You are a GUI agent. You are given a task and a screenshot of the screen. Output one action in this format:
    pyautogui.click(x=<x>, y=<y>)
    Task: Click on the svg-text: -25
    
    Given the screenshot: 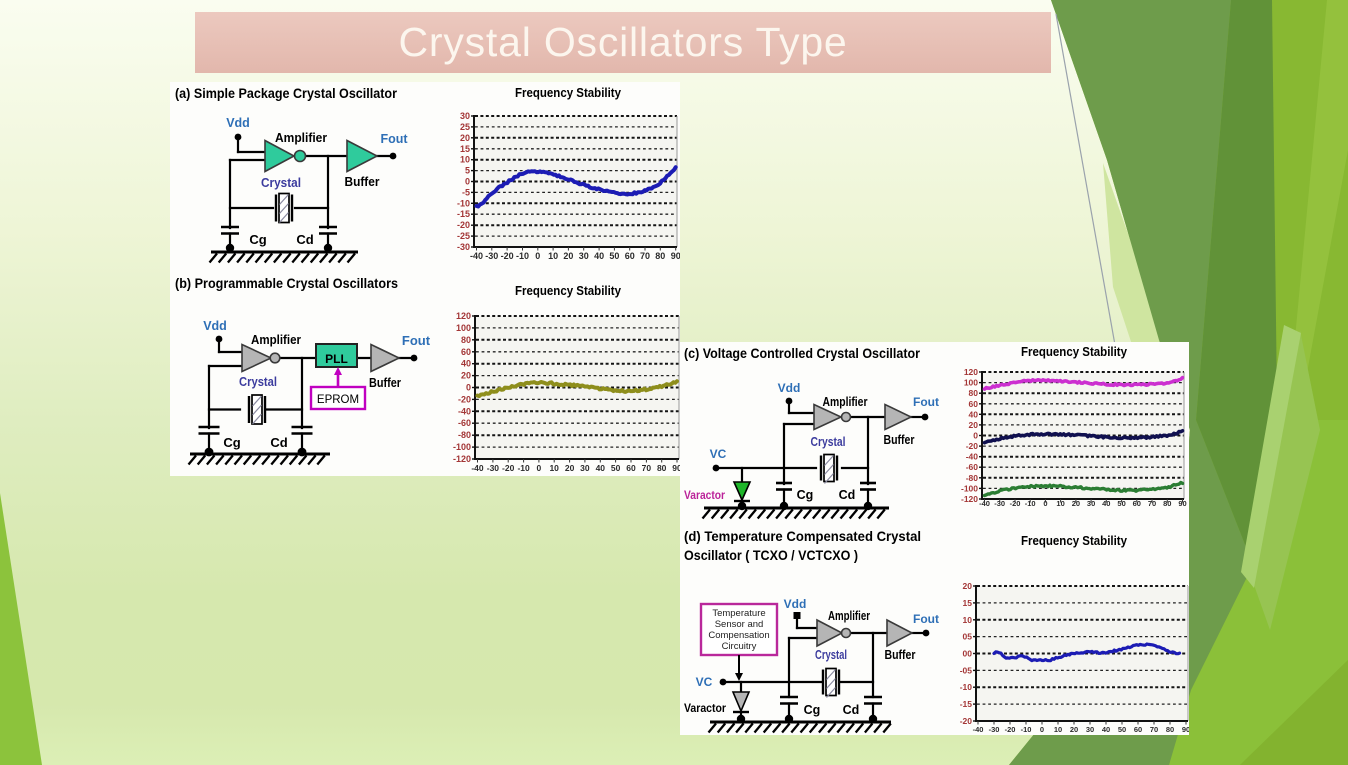 What is the action you would take?
    pyautogui.click(x=463, y=236)
    